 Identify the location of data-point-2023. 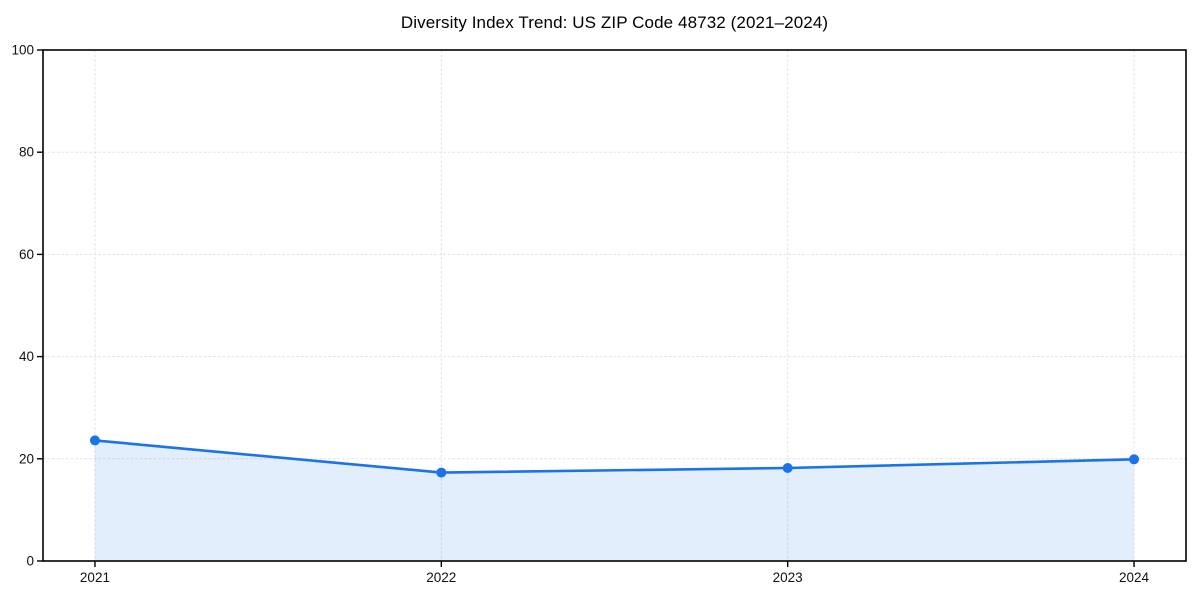
(787, 467).